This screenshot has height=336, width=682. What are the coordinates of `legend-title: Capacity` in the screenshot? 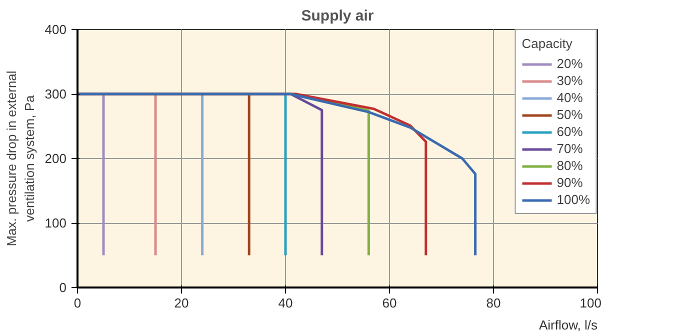 It's located at (548, 43).